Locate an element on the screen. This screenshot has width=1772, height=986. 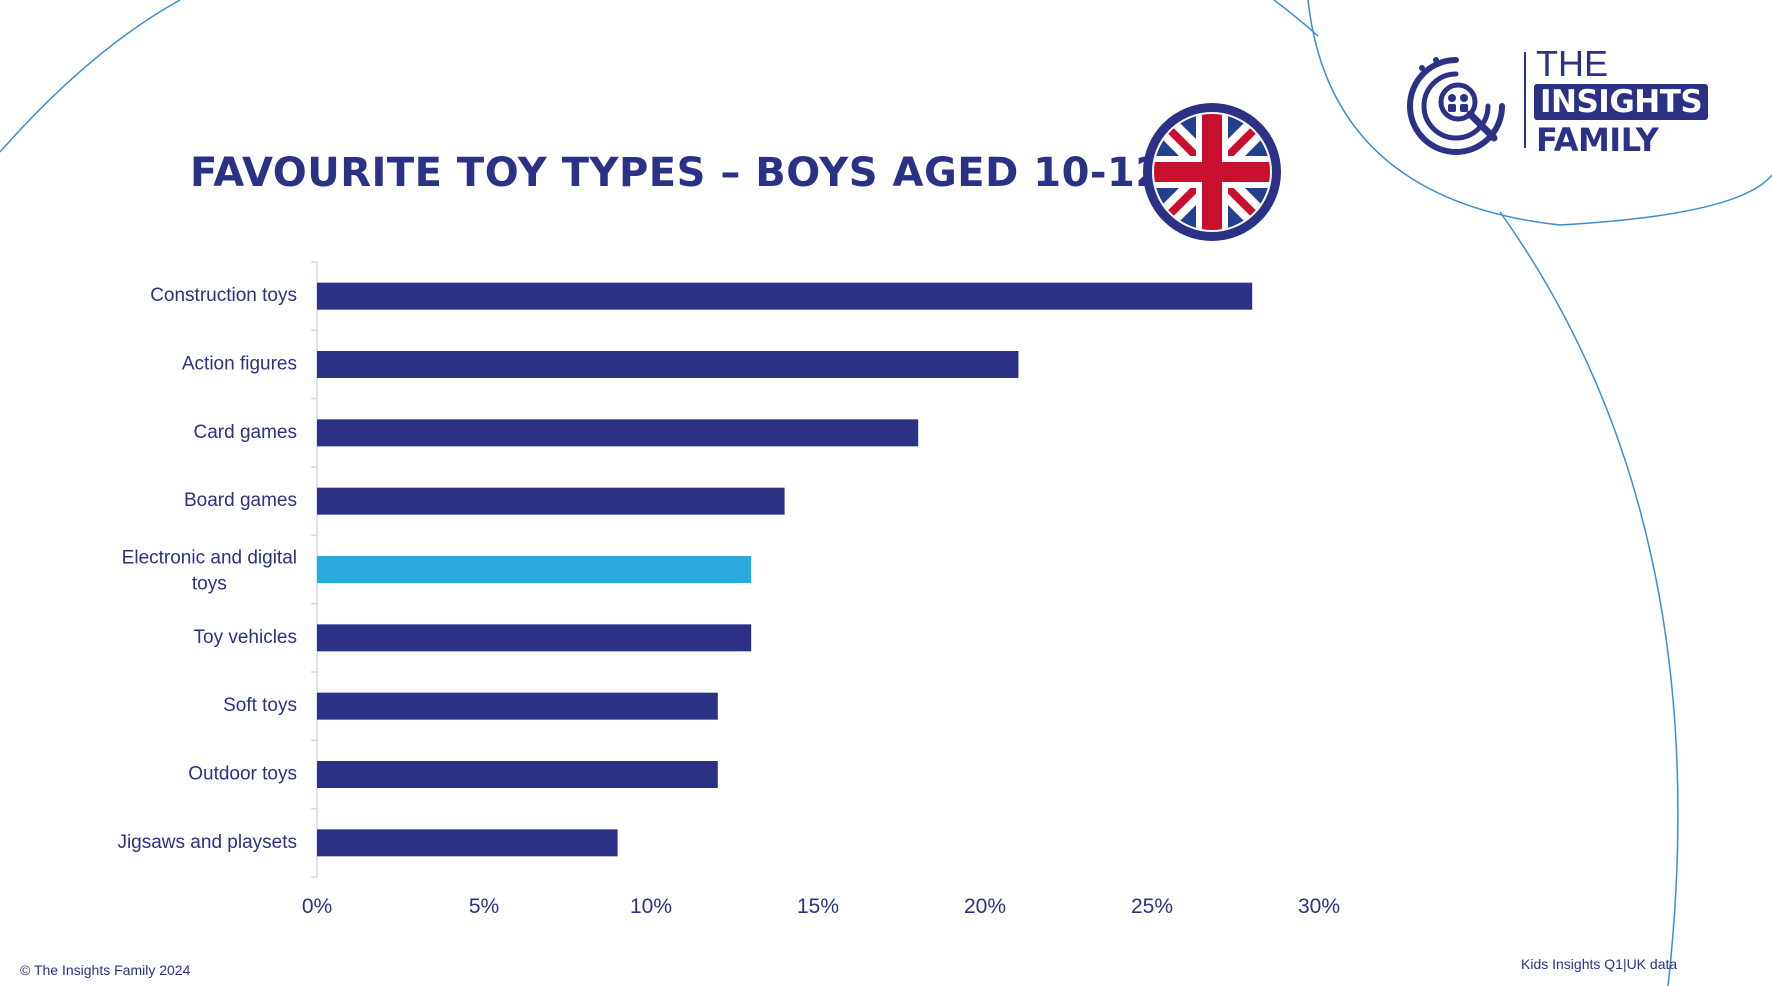
insights-family-logo: THE INSIGHTS FAMILY is located at coordinates (1561, 104).